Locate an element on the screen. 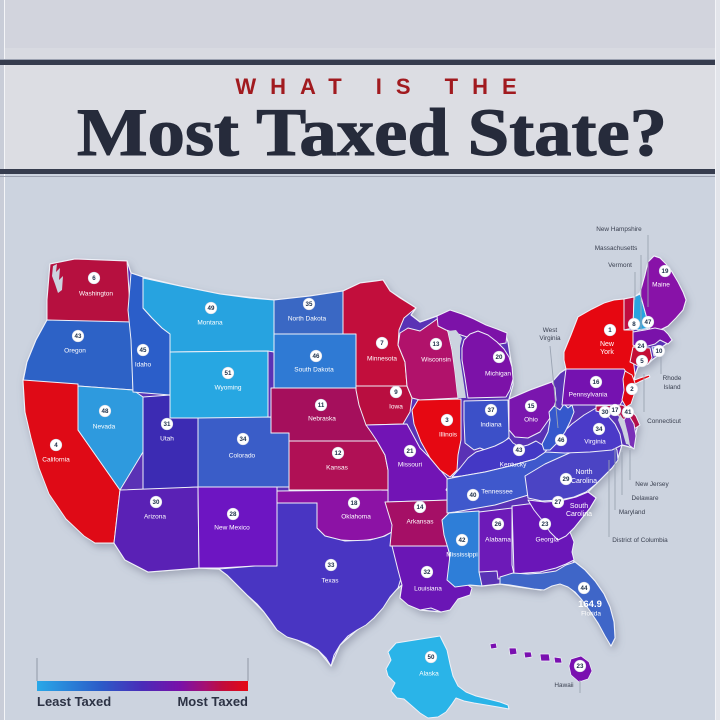 The image size is (720, 720). svg-text: Alabama is located at coordinates (498, 539).